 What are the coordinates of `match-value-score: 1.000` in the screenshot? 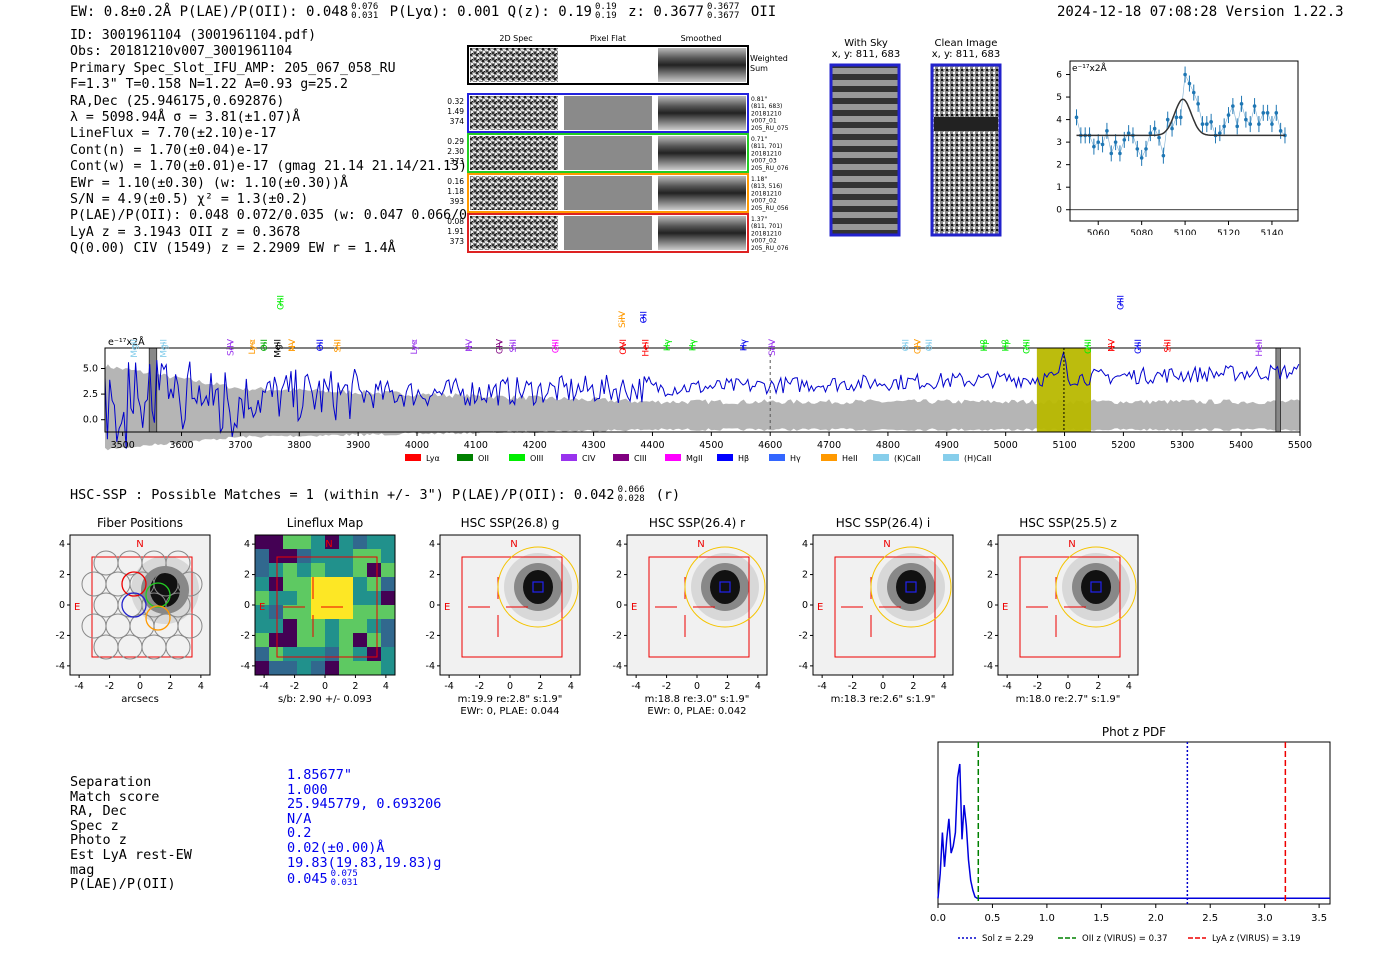 It's located at (307, 789).